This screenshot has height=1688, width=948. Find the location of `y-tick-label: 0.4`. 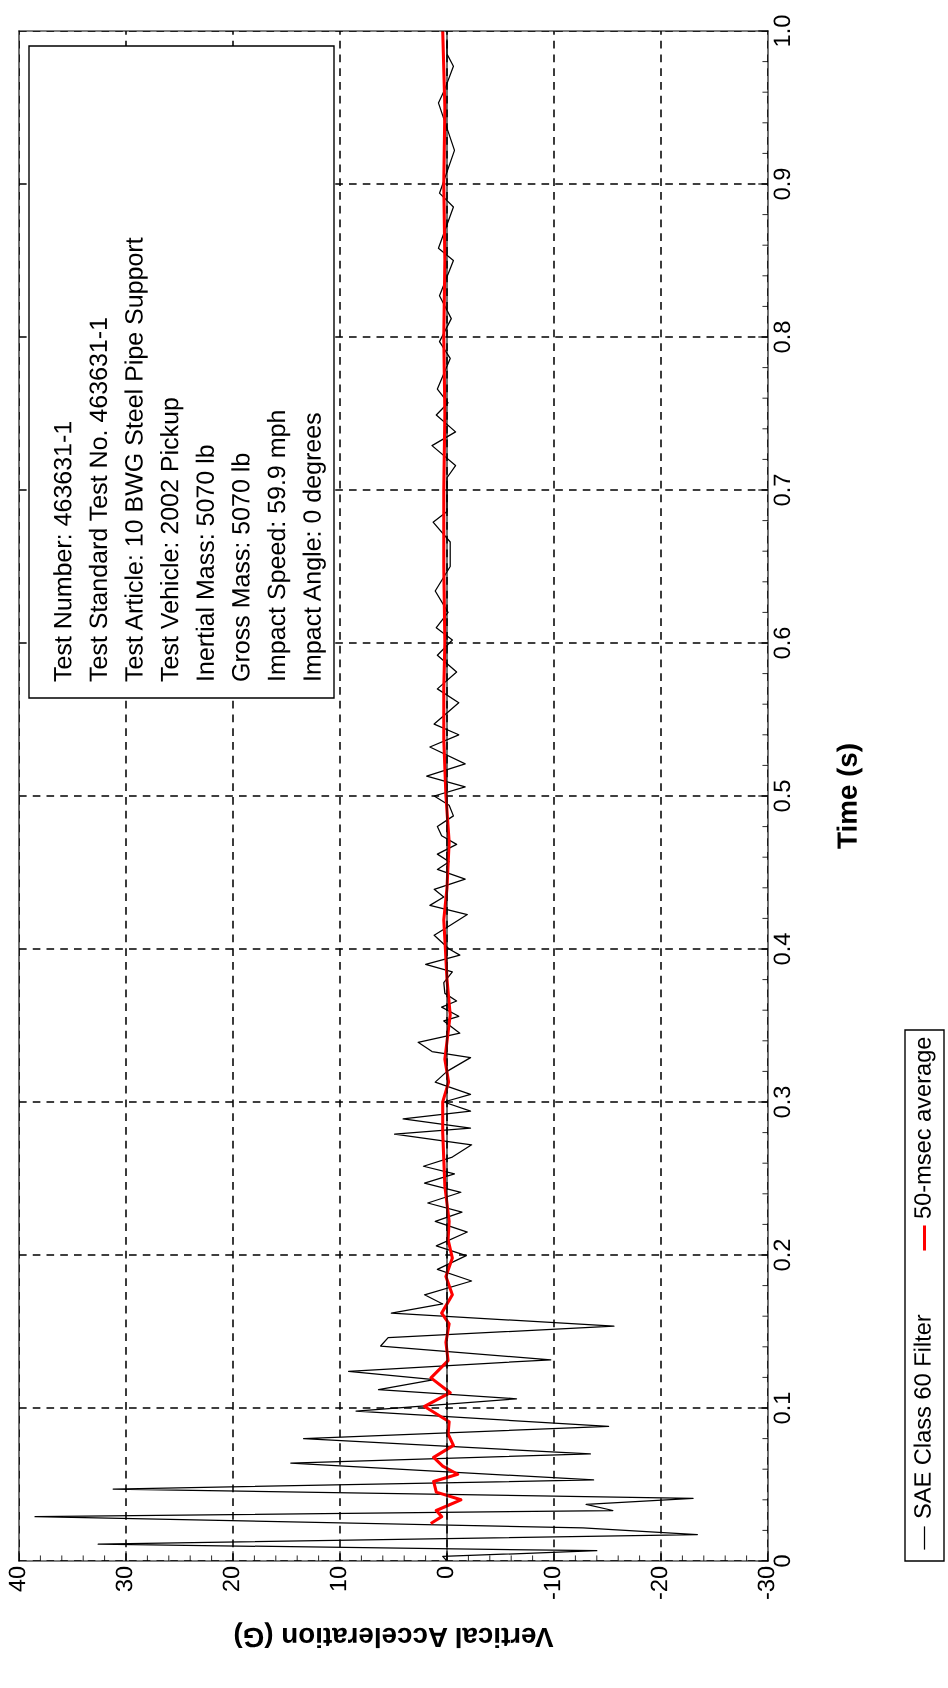

y-tick-label: 0.4 is located at coordinates (782, 949).